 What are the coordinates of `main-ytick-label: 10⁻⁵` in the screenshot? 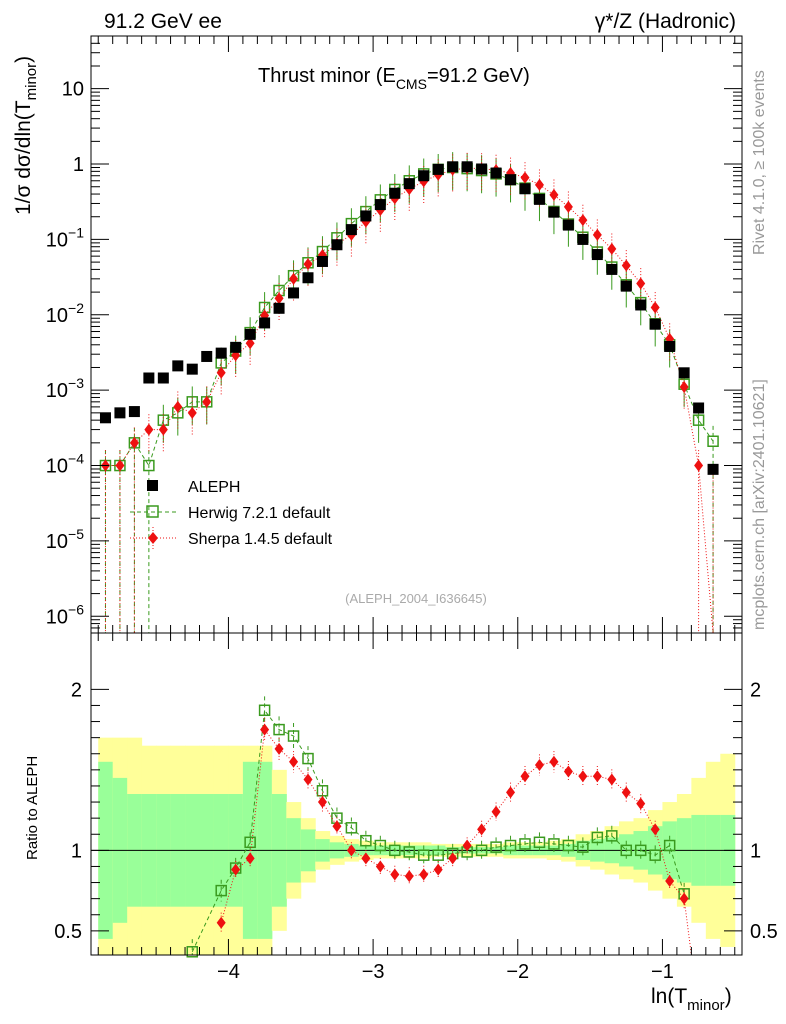 It's located at (65, 539).